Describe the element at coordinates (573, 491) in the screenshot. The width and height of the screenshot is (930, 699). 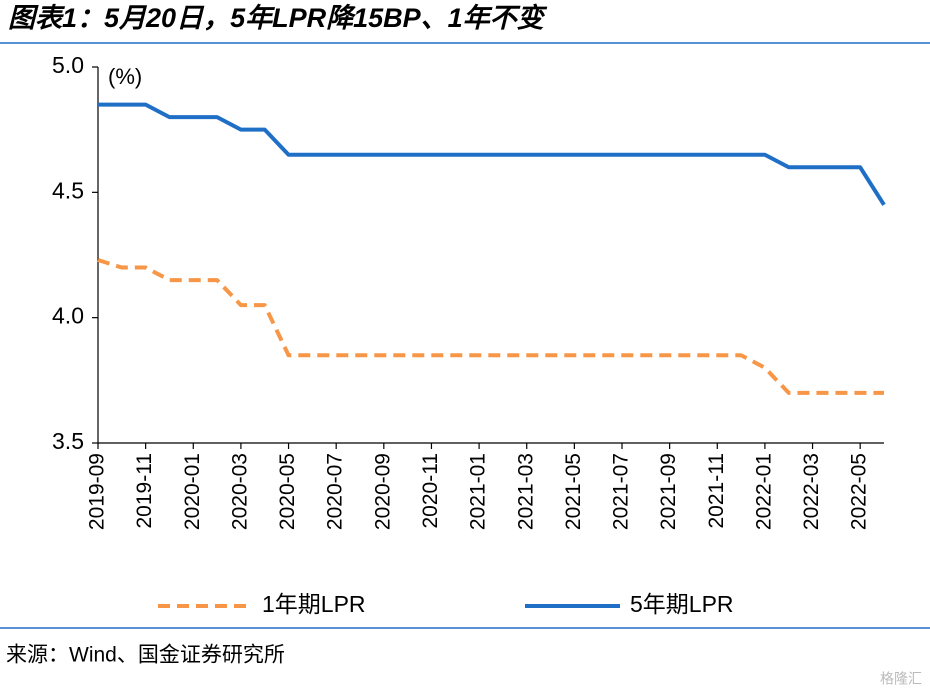
I see `x-tick-label: 2021-05` at that location.